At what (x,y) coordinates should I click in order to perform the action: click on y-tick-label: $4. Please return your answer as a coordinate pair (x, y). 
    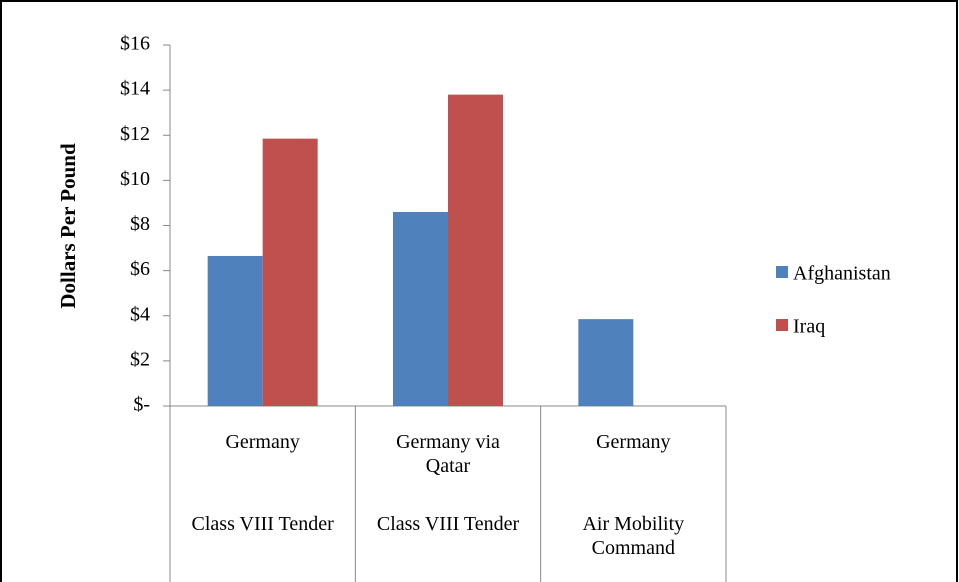
    Looking at the image, I should click on (140, 314).